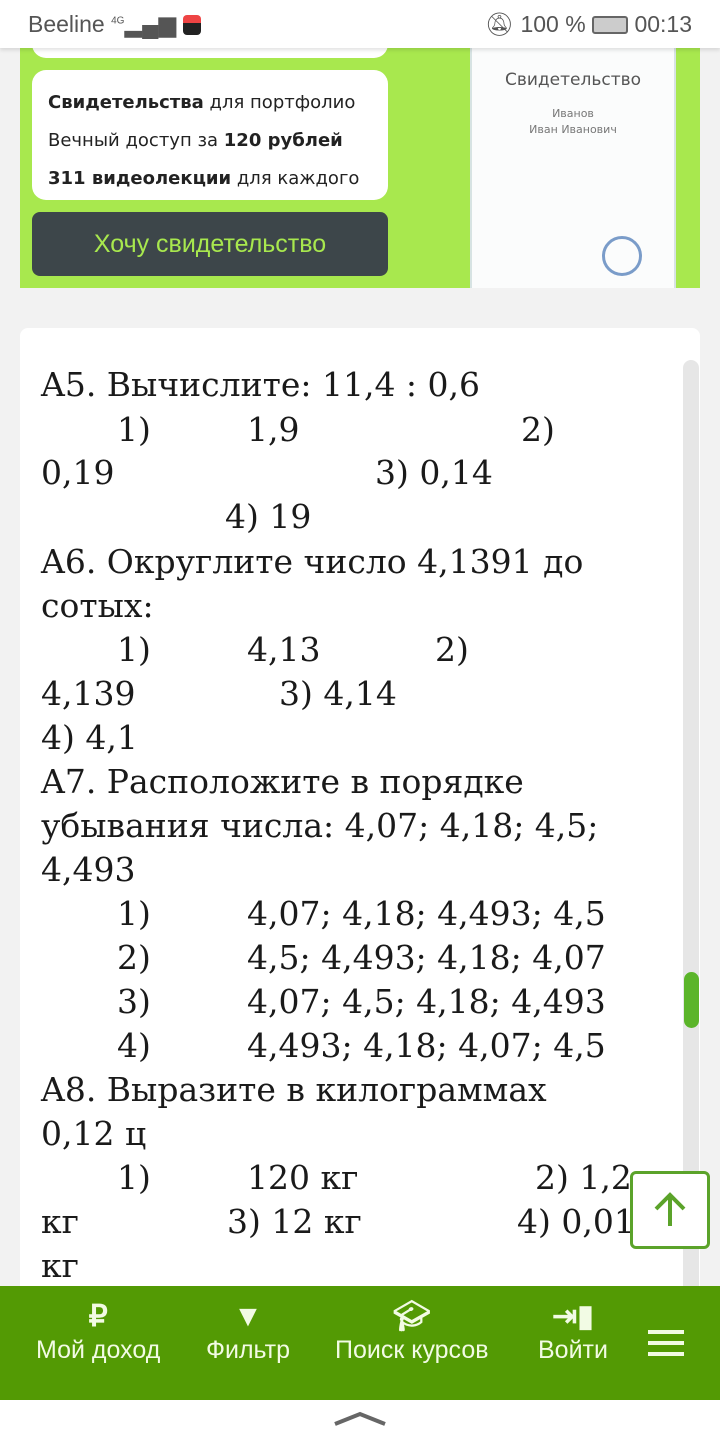 The image size is (720, 1440). I want to click on content-text: 4,5; 4,493; 4,18; 4,07, so click(426, 957).